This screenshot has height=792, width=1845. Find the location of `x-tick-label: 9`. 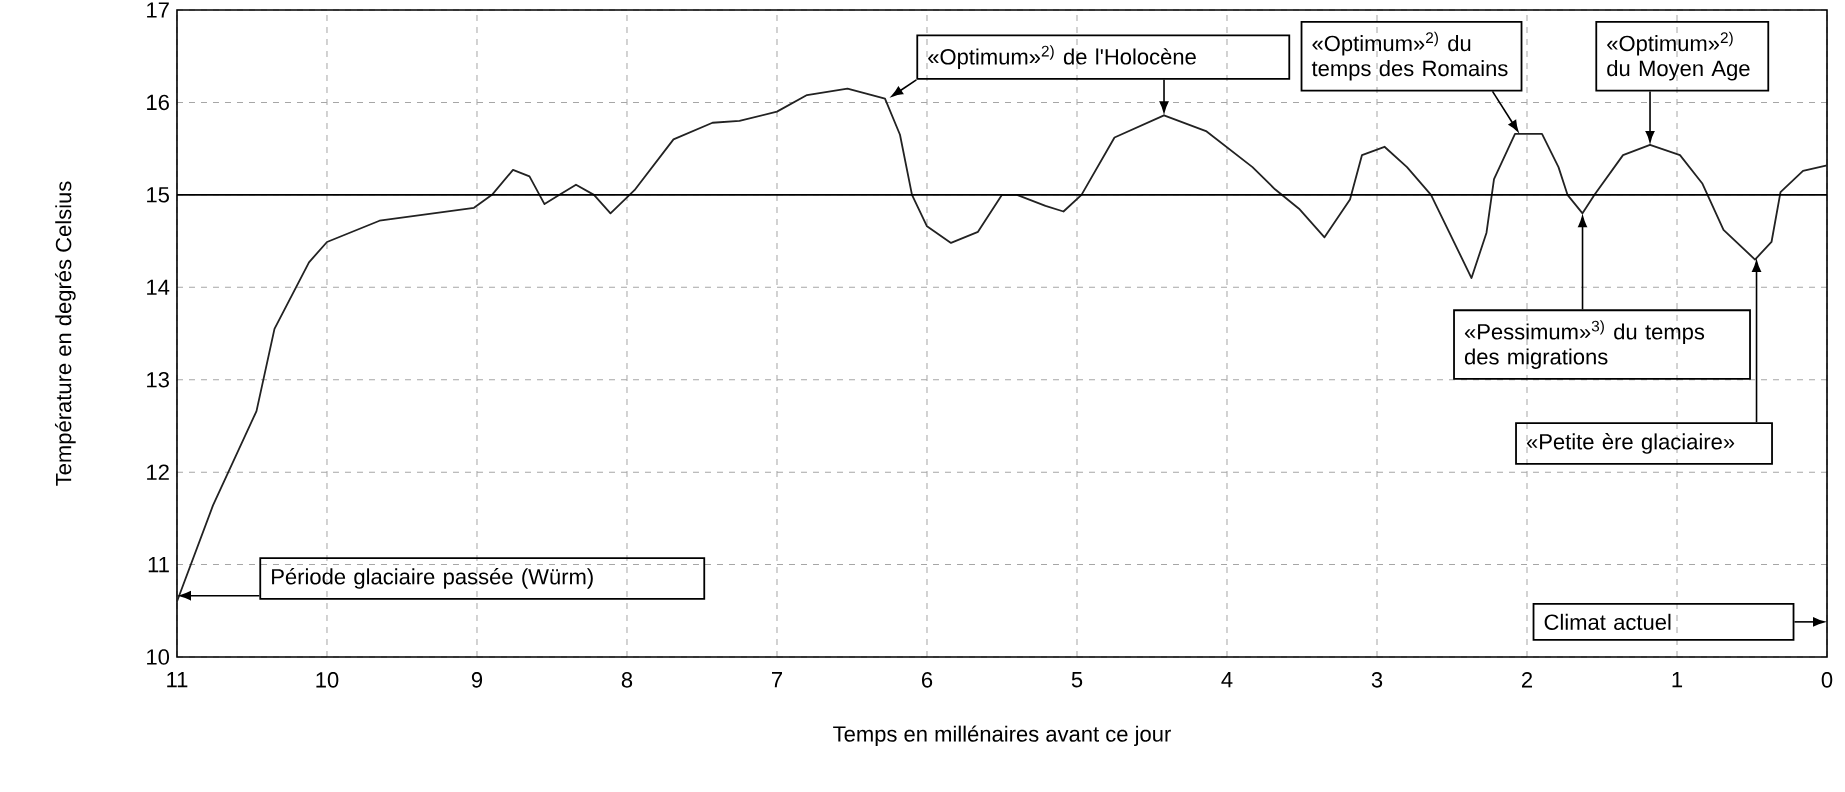

x-tick-label: 9 is located at coordinates (477, 680).